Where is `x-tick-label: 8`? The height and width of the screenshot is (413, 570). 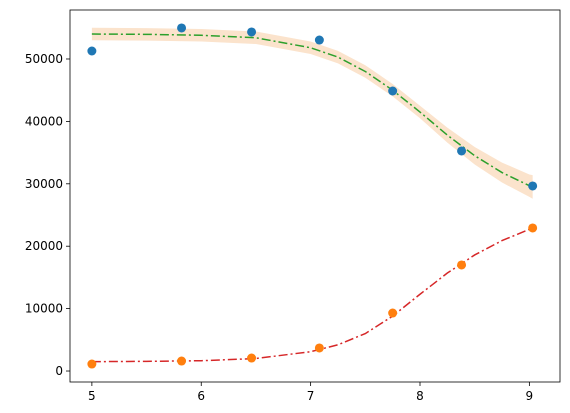 x-tick-label: 8 is located at coordinates (420, 396).